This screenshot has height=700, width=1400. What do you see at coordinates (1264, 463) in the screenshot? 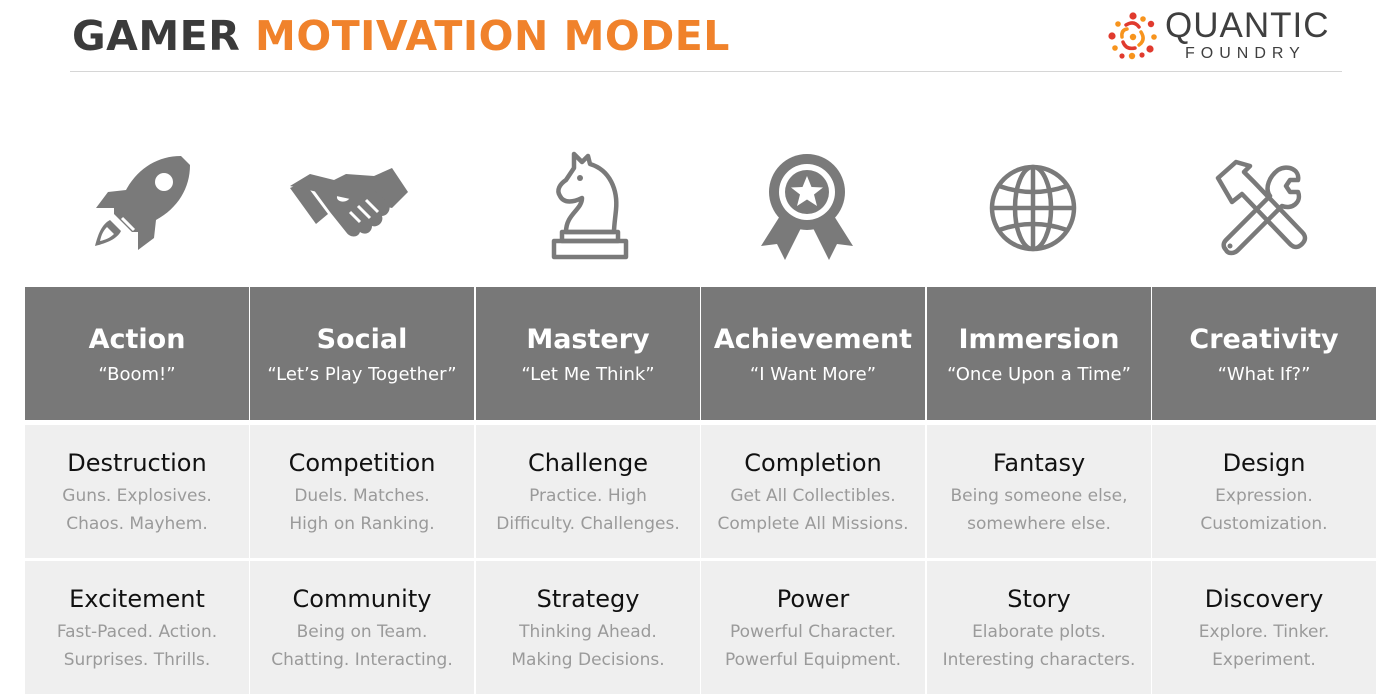
I see `component-title: Design` at bounding box center [1264, 463].